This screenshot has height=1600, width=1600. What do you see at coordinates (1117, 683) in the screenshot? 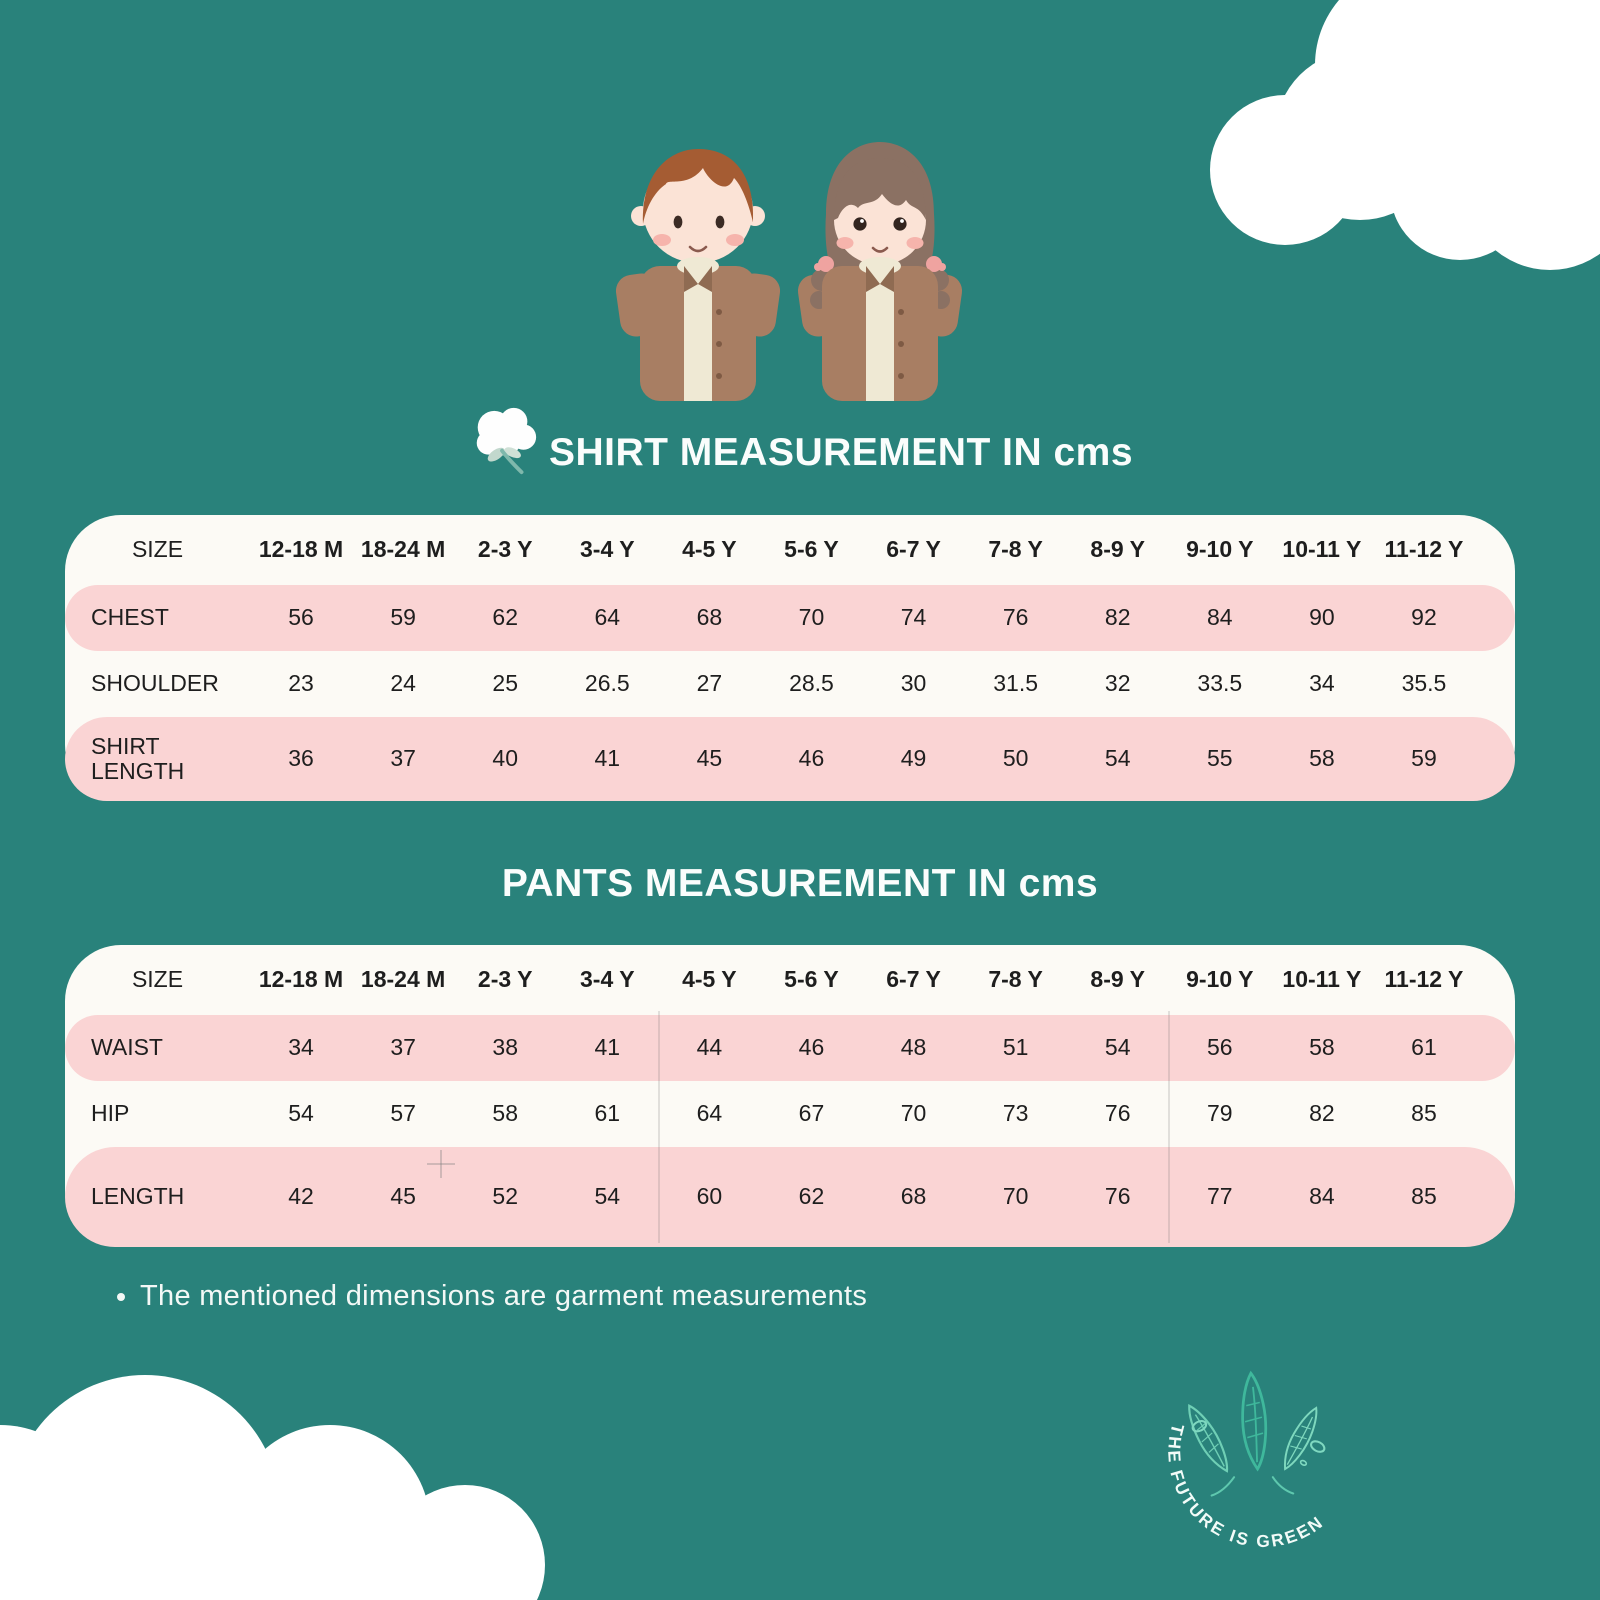
I see `measurement-value: 32` at bounding box center [1117, 683].